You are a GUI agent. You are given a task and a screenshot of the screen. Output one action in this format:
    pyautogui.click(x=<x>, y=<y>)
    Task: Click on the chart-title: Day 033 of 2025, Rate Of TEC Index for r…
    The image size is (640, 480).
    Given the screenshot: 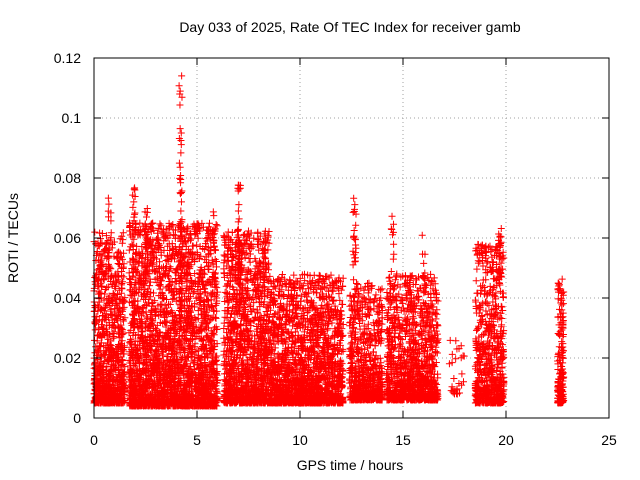 What is the action you would take?
    pyautogui.click(x=350, y=27)
    